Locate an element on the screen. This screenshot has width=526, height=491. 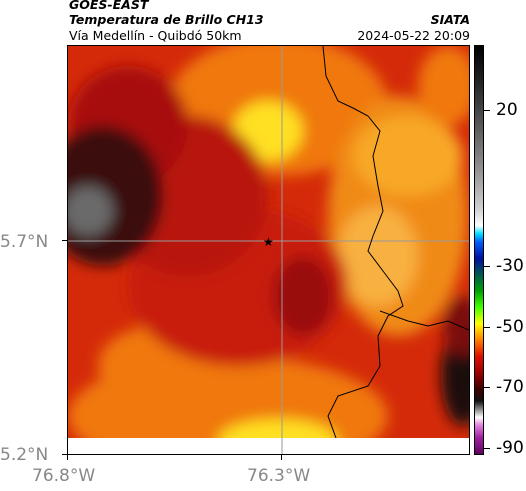
org-label: SIATA is located at coordinates (450, 19).